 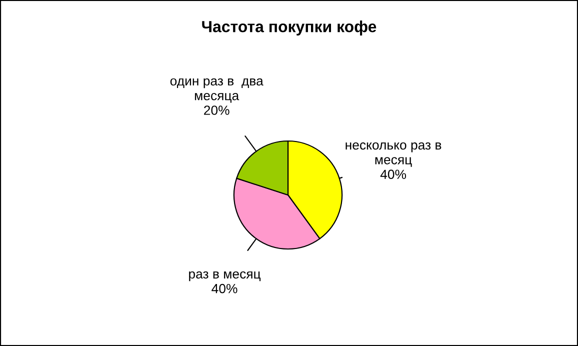 What do you see at coordinates (217, 90) in the screenshot?
I see `slice-label: один раз в два месяца` at bounding box center [217, 90].